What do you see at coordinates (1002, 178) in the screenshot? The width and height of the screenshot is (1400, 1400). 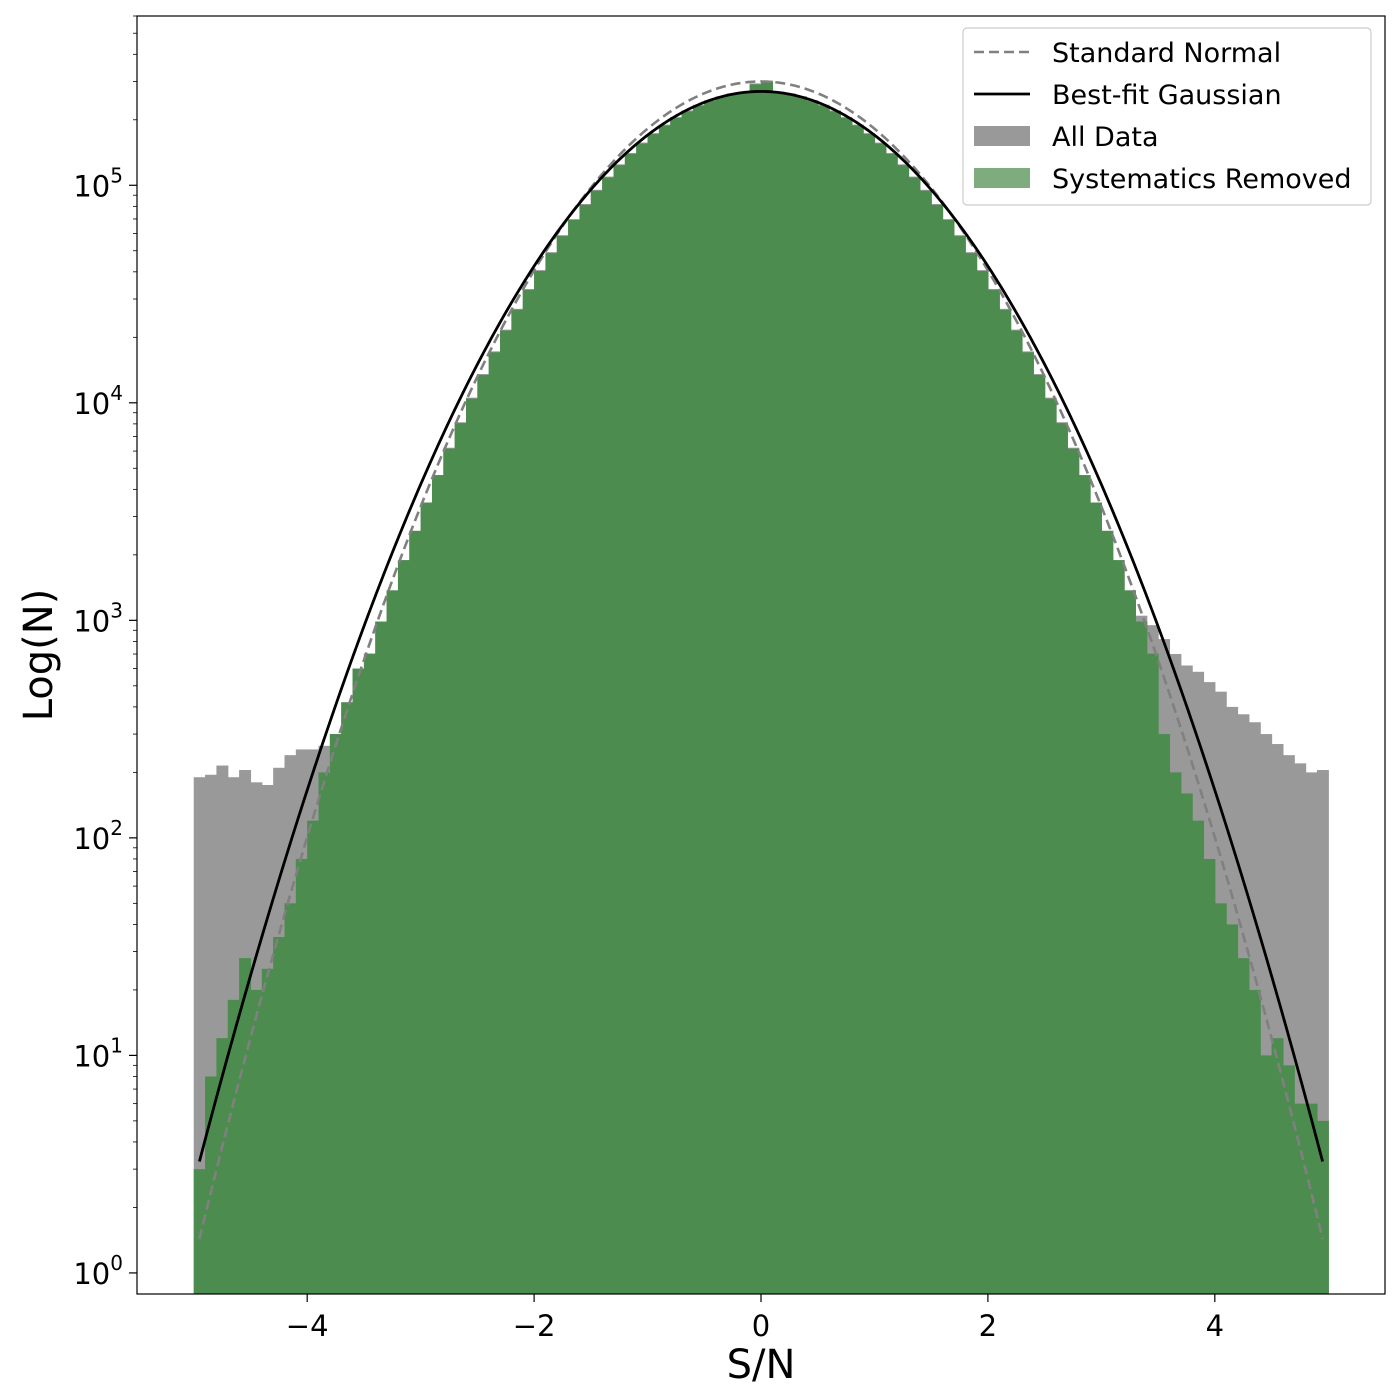 I see `legend-systematics-removed-swatch` at bounding box center [1002, 178].